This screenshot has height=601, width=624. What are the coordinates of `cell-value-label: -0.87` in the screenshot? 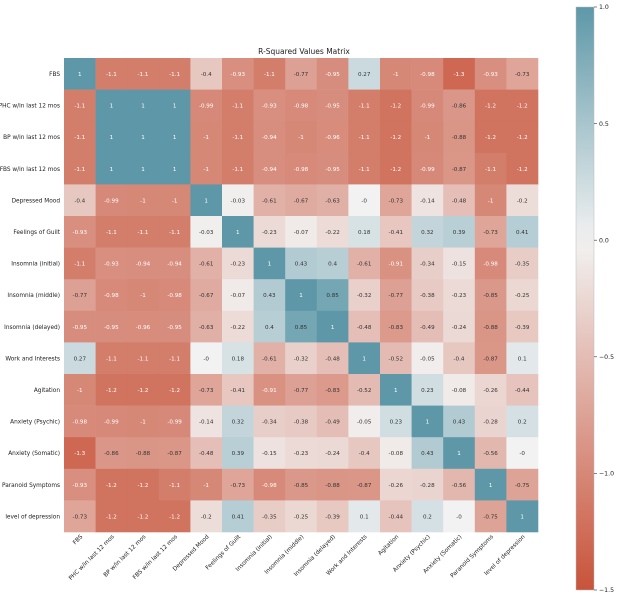 It's located at (364, 486).